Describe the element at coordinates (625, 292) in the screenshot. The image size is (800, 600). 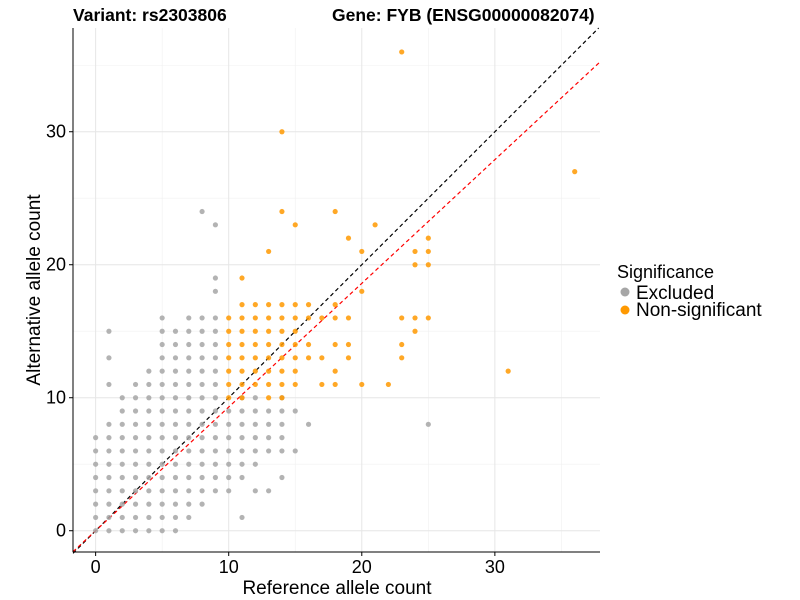
I see `legend-excluded-marker` at that location.